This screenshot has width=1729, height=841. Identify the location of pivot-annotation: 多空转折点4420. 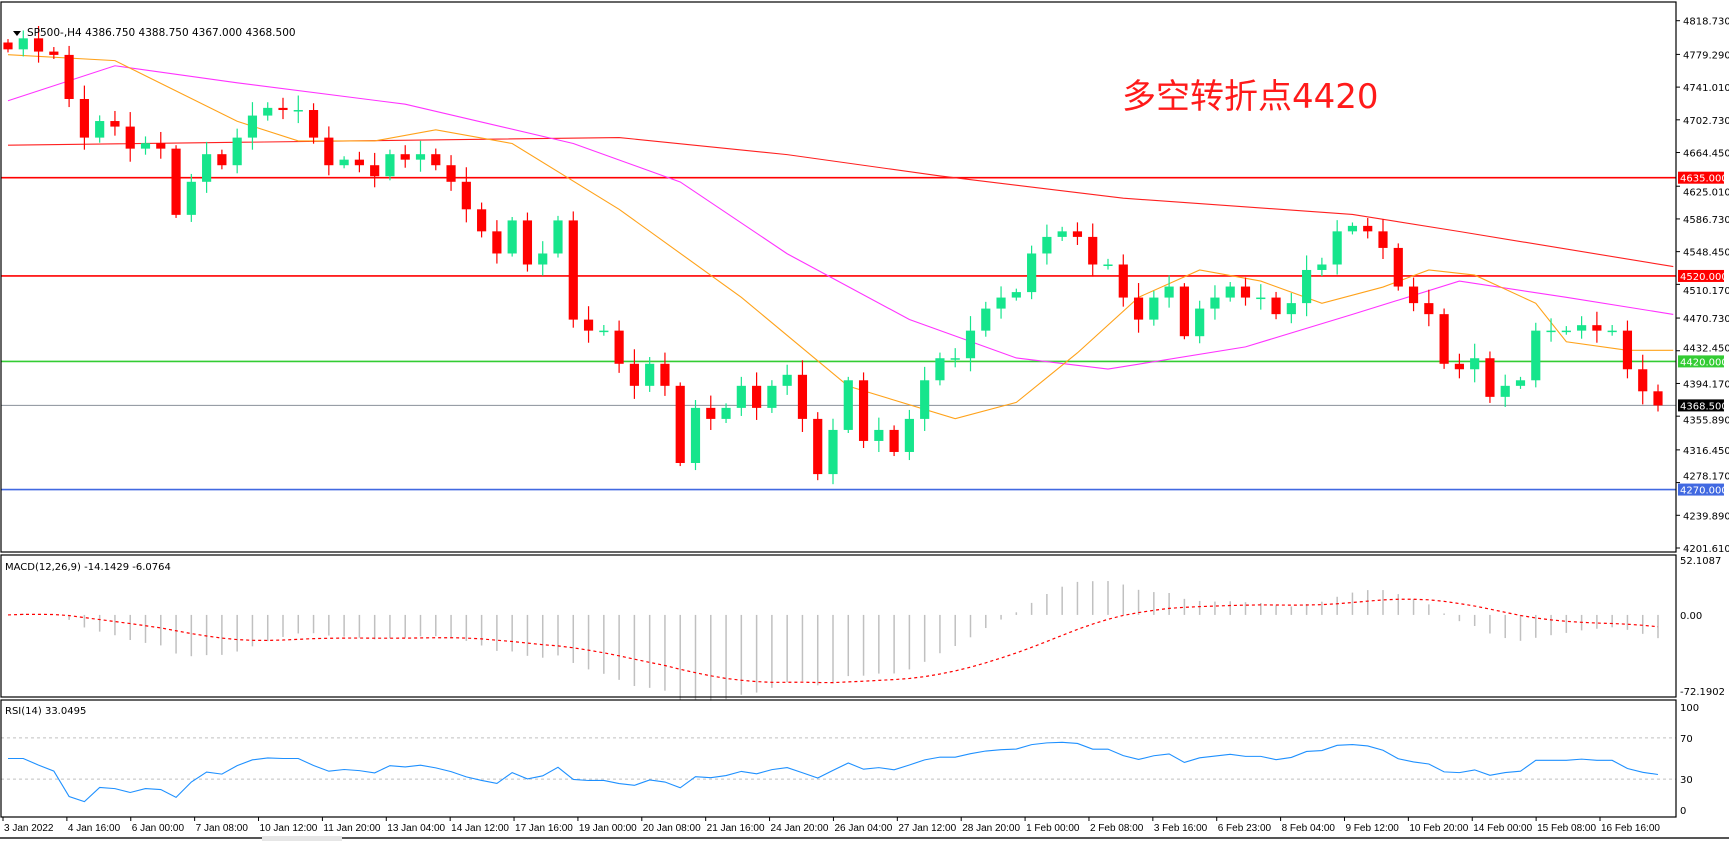
(1250, 97).